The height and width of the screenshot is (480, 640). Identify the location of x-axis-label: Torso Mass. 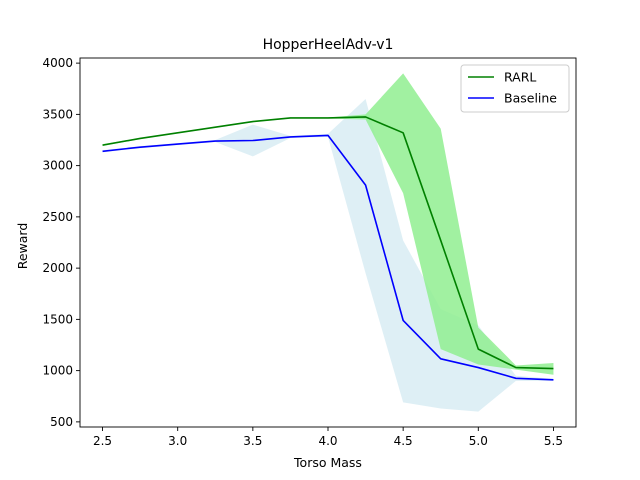
(327, 462).